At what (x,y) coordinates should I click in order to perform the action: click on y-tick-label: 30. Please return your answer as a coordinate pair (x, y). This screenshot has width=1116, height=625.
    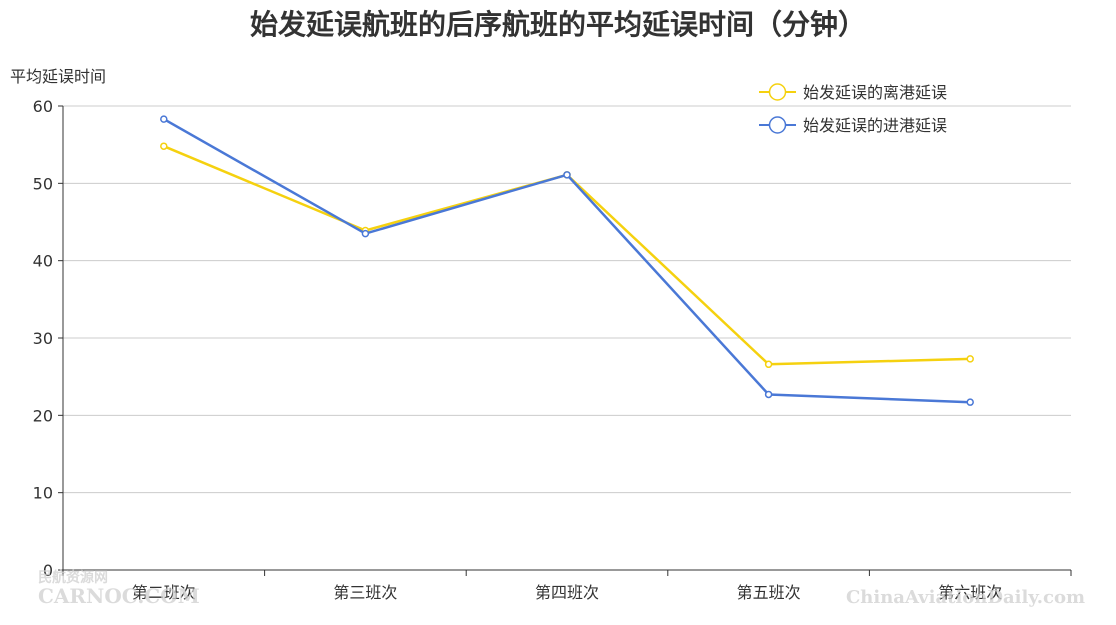
    Looking at the image, I should click on (43, 338).